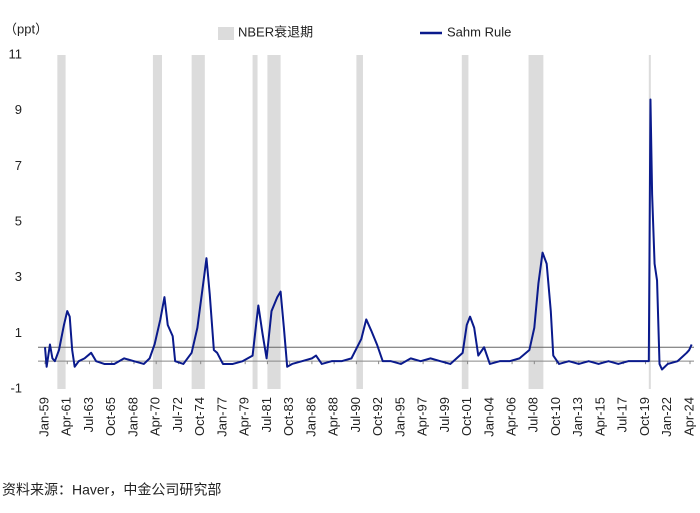 This screenshot has height=513, width=700. Describe the element at coordinates (622, 414) in the screenshot. I see `x-tick-label: Jul-17` at that location.